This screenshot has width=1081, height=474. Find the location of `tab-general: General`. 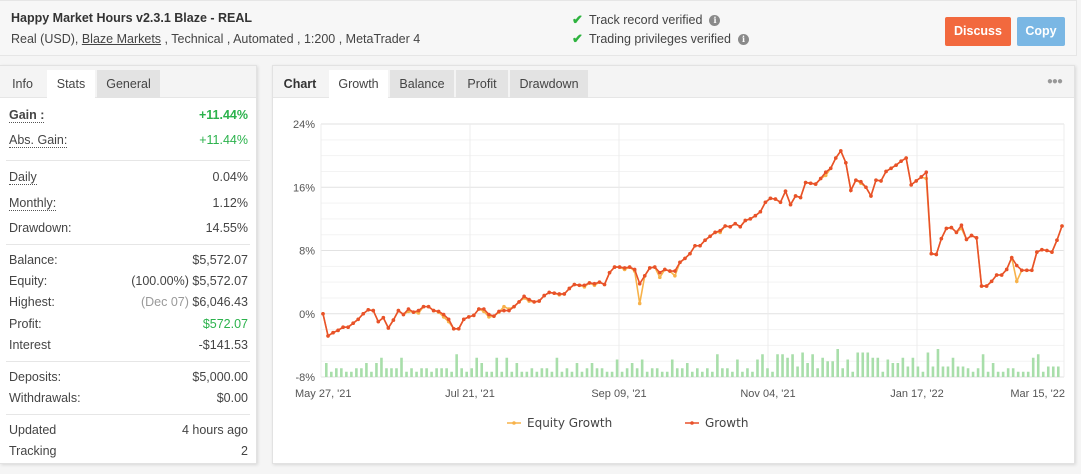

tab-general: General is located at coordinates (128, 84).